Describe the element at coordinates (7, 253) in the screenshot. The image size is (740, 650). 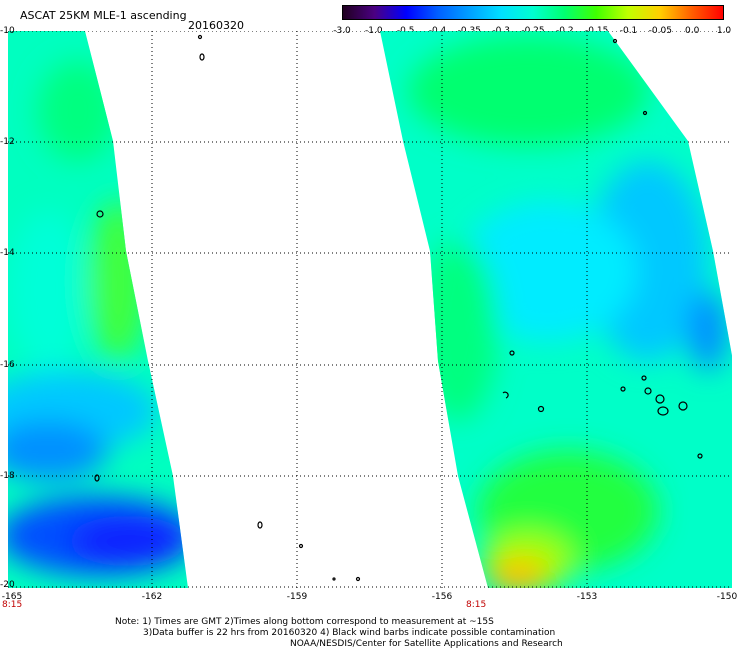
I see `lat-label: -14` at that location.